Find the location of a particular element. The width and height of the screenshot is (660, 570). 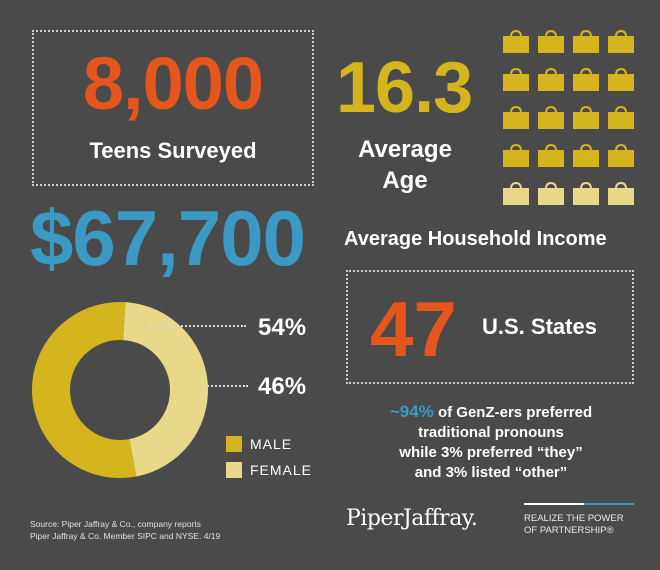

states-stat-frame is located at coordinates (490, 327).